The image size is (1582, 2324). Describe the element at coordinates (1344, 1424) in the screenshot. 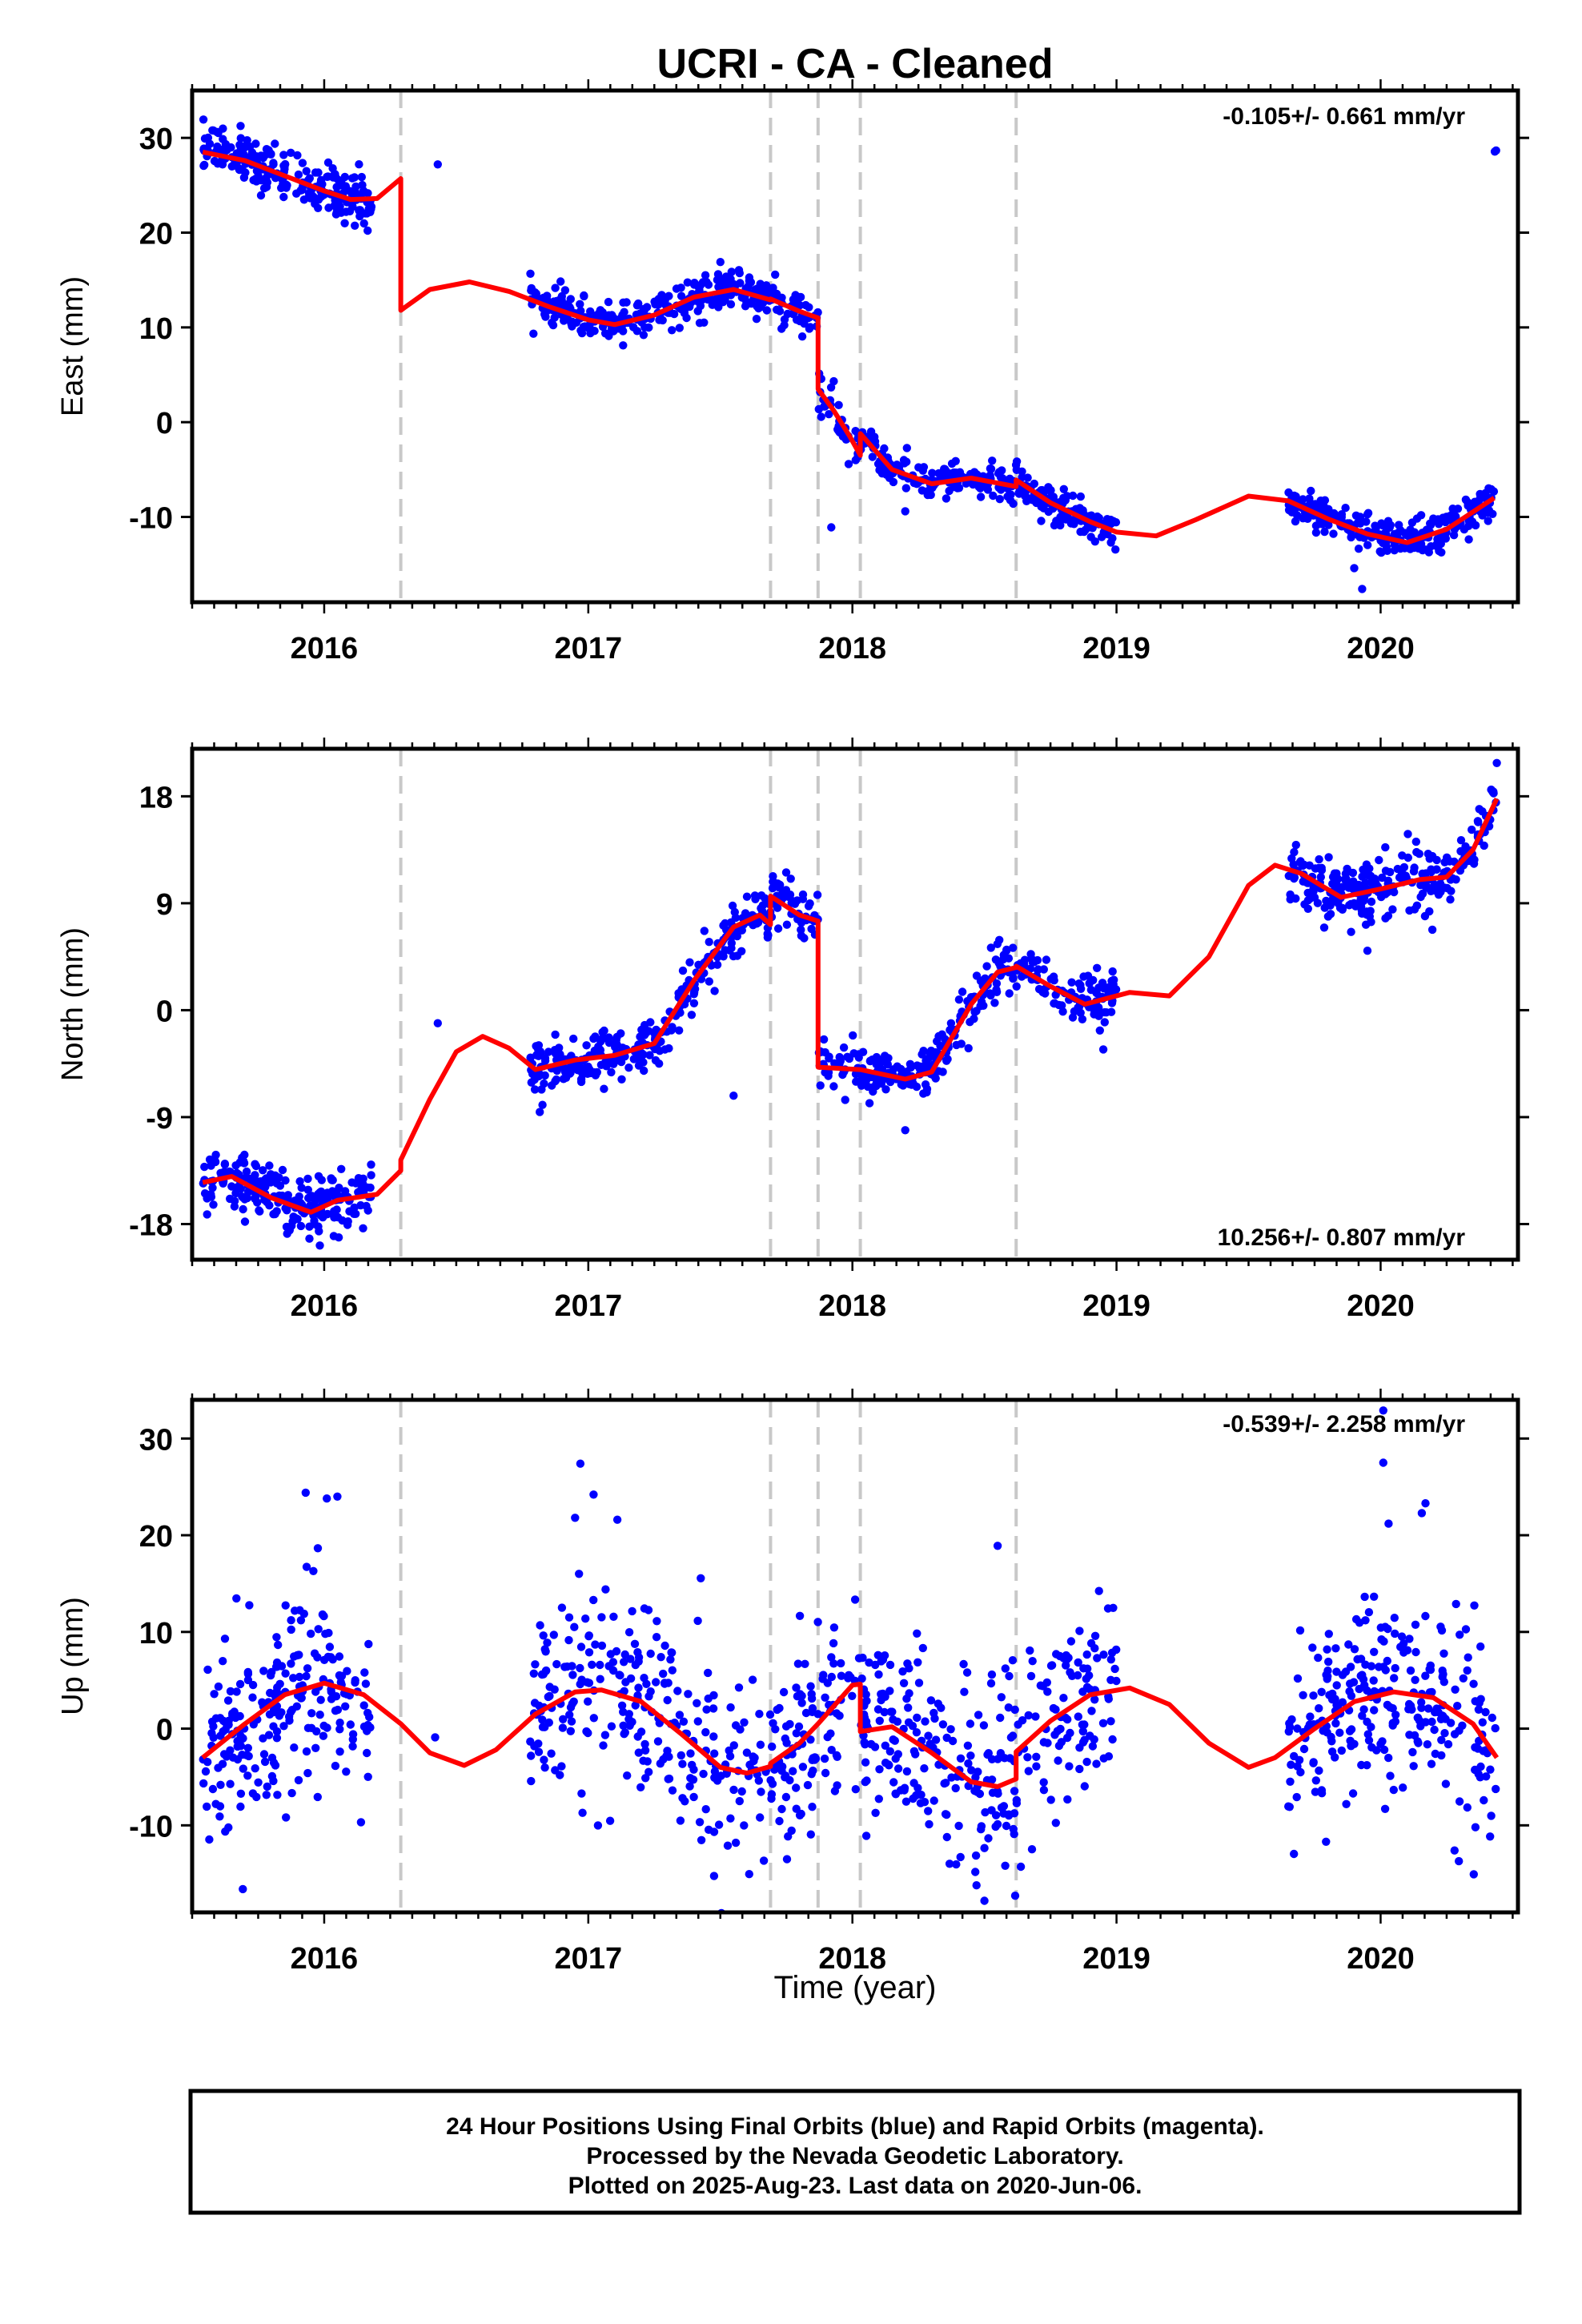

I see `rate-label: -0.539+/- 2.258 mm/yr` at that location.